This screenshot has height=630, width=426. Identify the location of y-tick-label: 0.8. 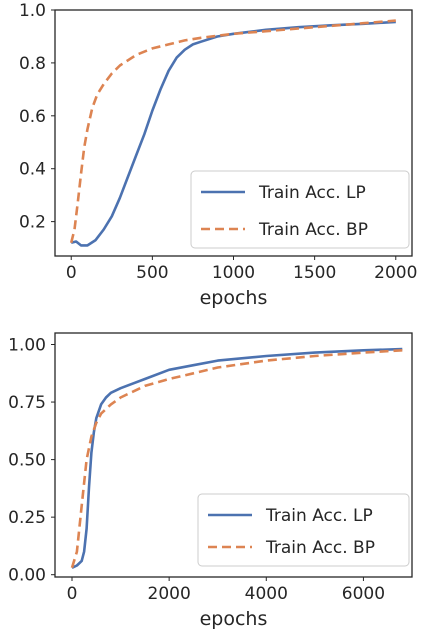
(32, 64).